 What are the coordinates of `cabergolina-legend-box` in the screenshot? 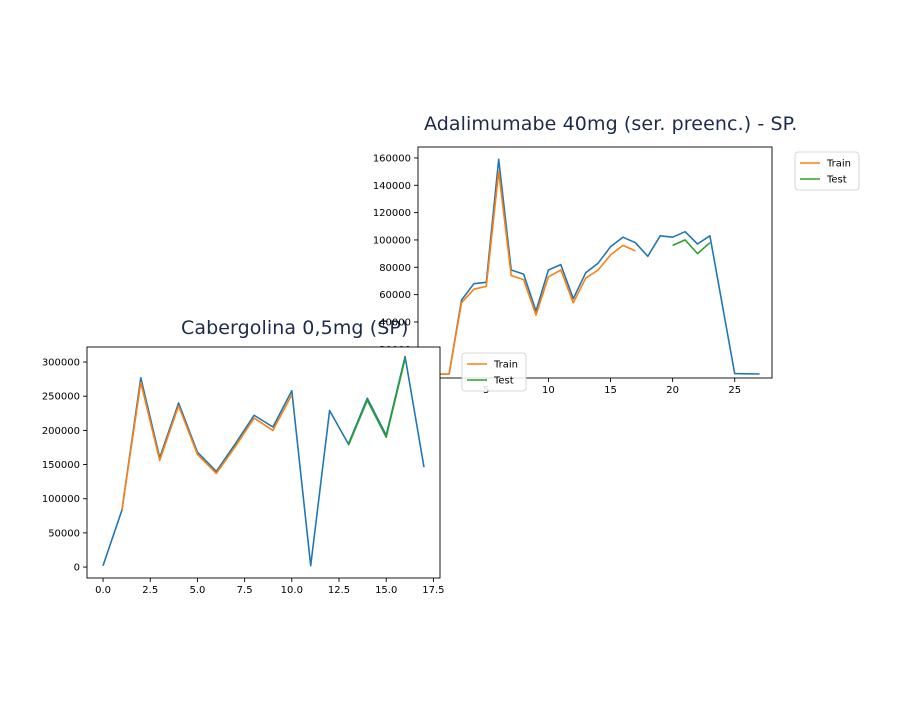 It's located at (494, 372).